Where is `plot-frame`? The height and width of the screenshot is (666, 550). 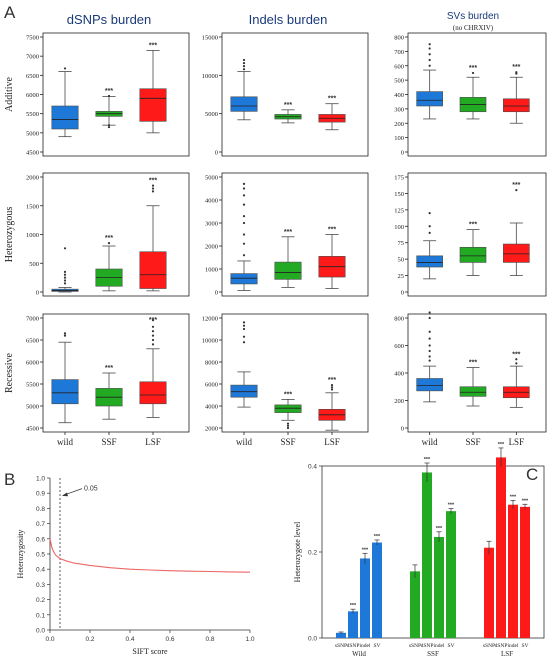 plot-frame is located at coordinates (295, 94).